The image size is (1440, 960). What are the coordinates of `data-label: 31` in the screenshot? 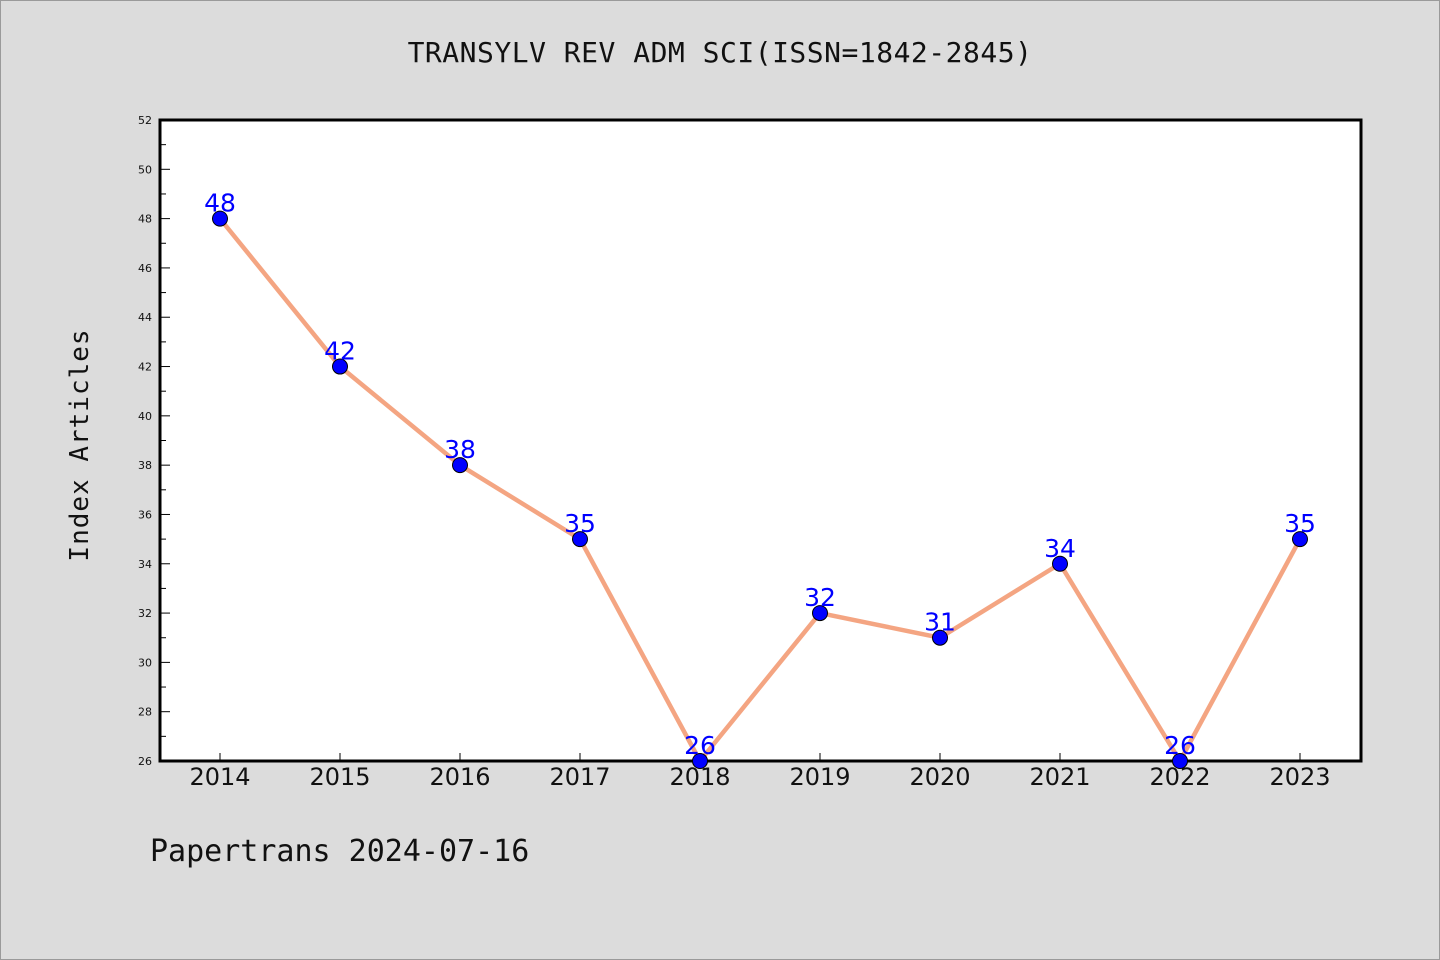 It's located at (940, 622).